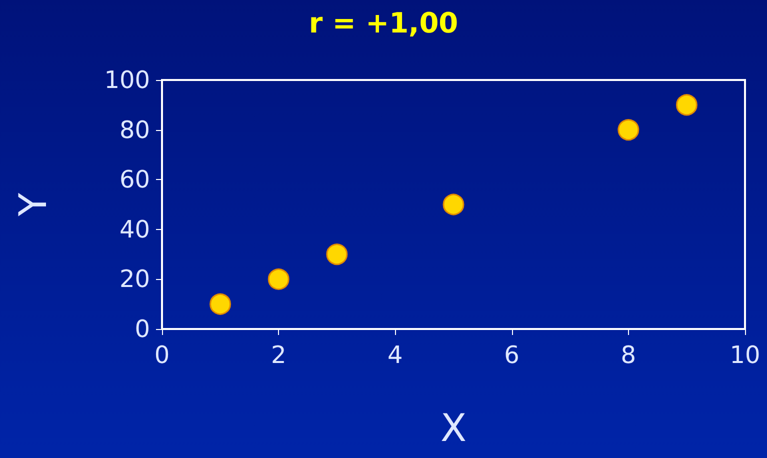 The height and width of the screenshot is (458, 767). What do you see at coordinates (745, 355) in the screenshot?
I see `x-tick-label: 10` at bounding box center [745, 355].